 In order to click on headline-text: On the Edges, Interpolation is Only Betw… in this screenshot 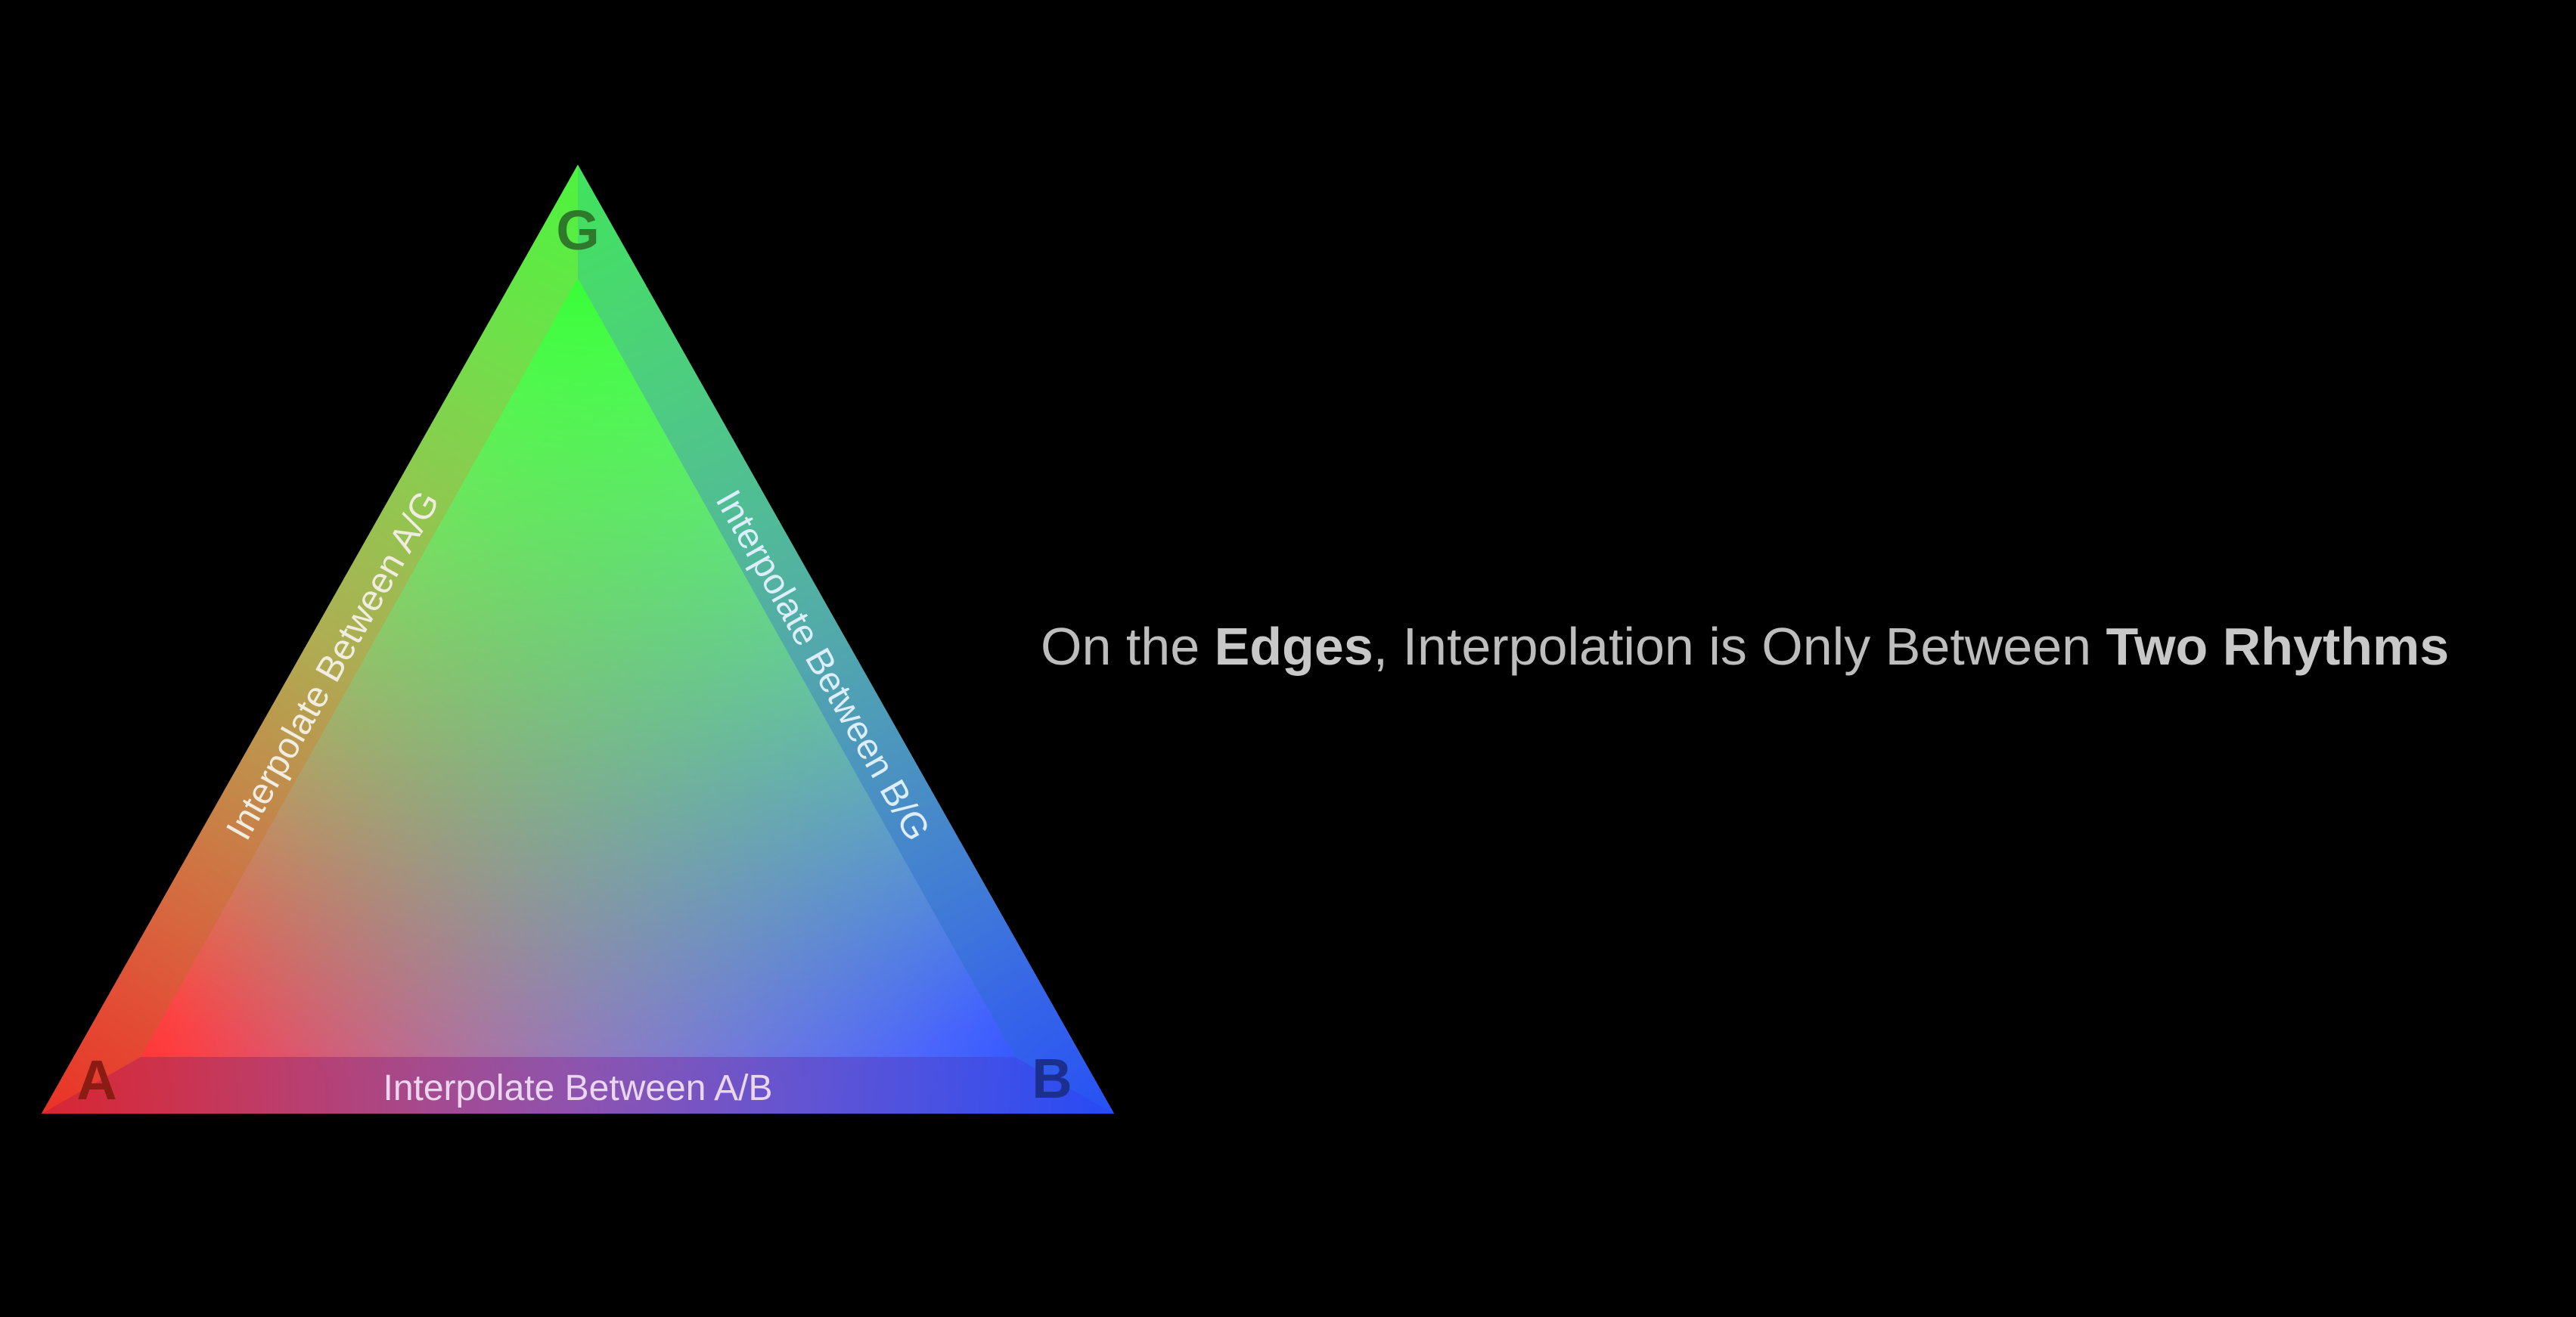, I will do `click(1797, 646)`.